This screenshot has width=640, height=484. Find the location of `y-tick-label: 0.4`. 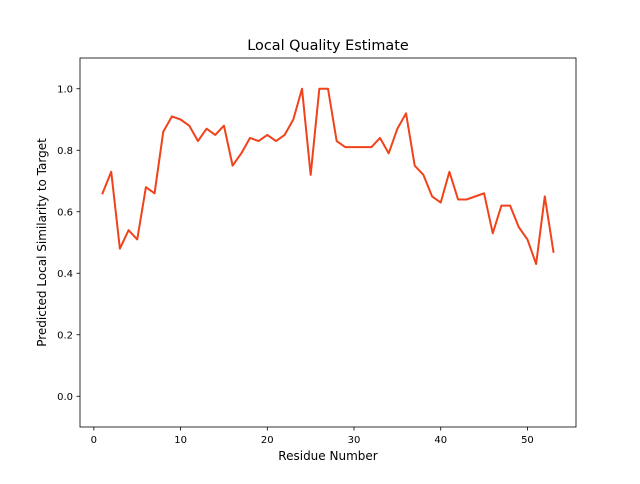

y-tick-label: 0.4 is located at coordinates (65, 274).